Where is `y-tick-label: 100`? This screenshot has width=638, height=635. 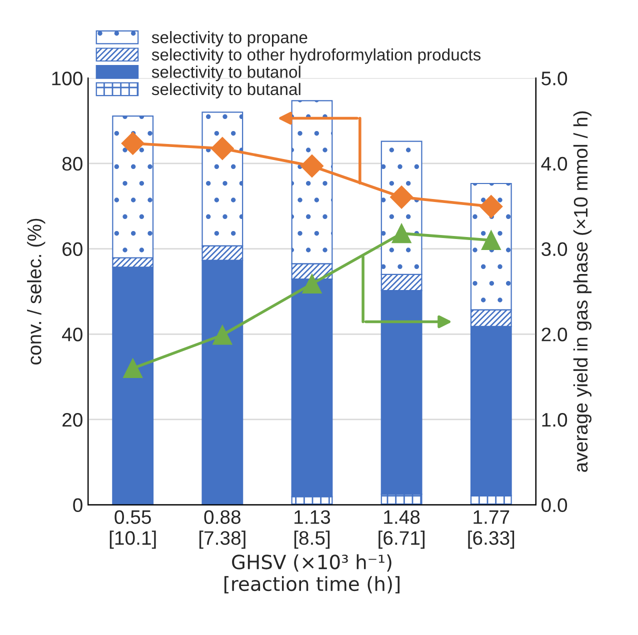
y-tick-label: 100 is located at coordinates (67, 79).